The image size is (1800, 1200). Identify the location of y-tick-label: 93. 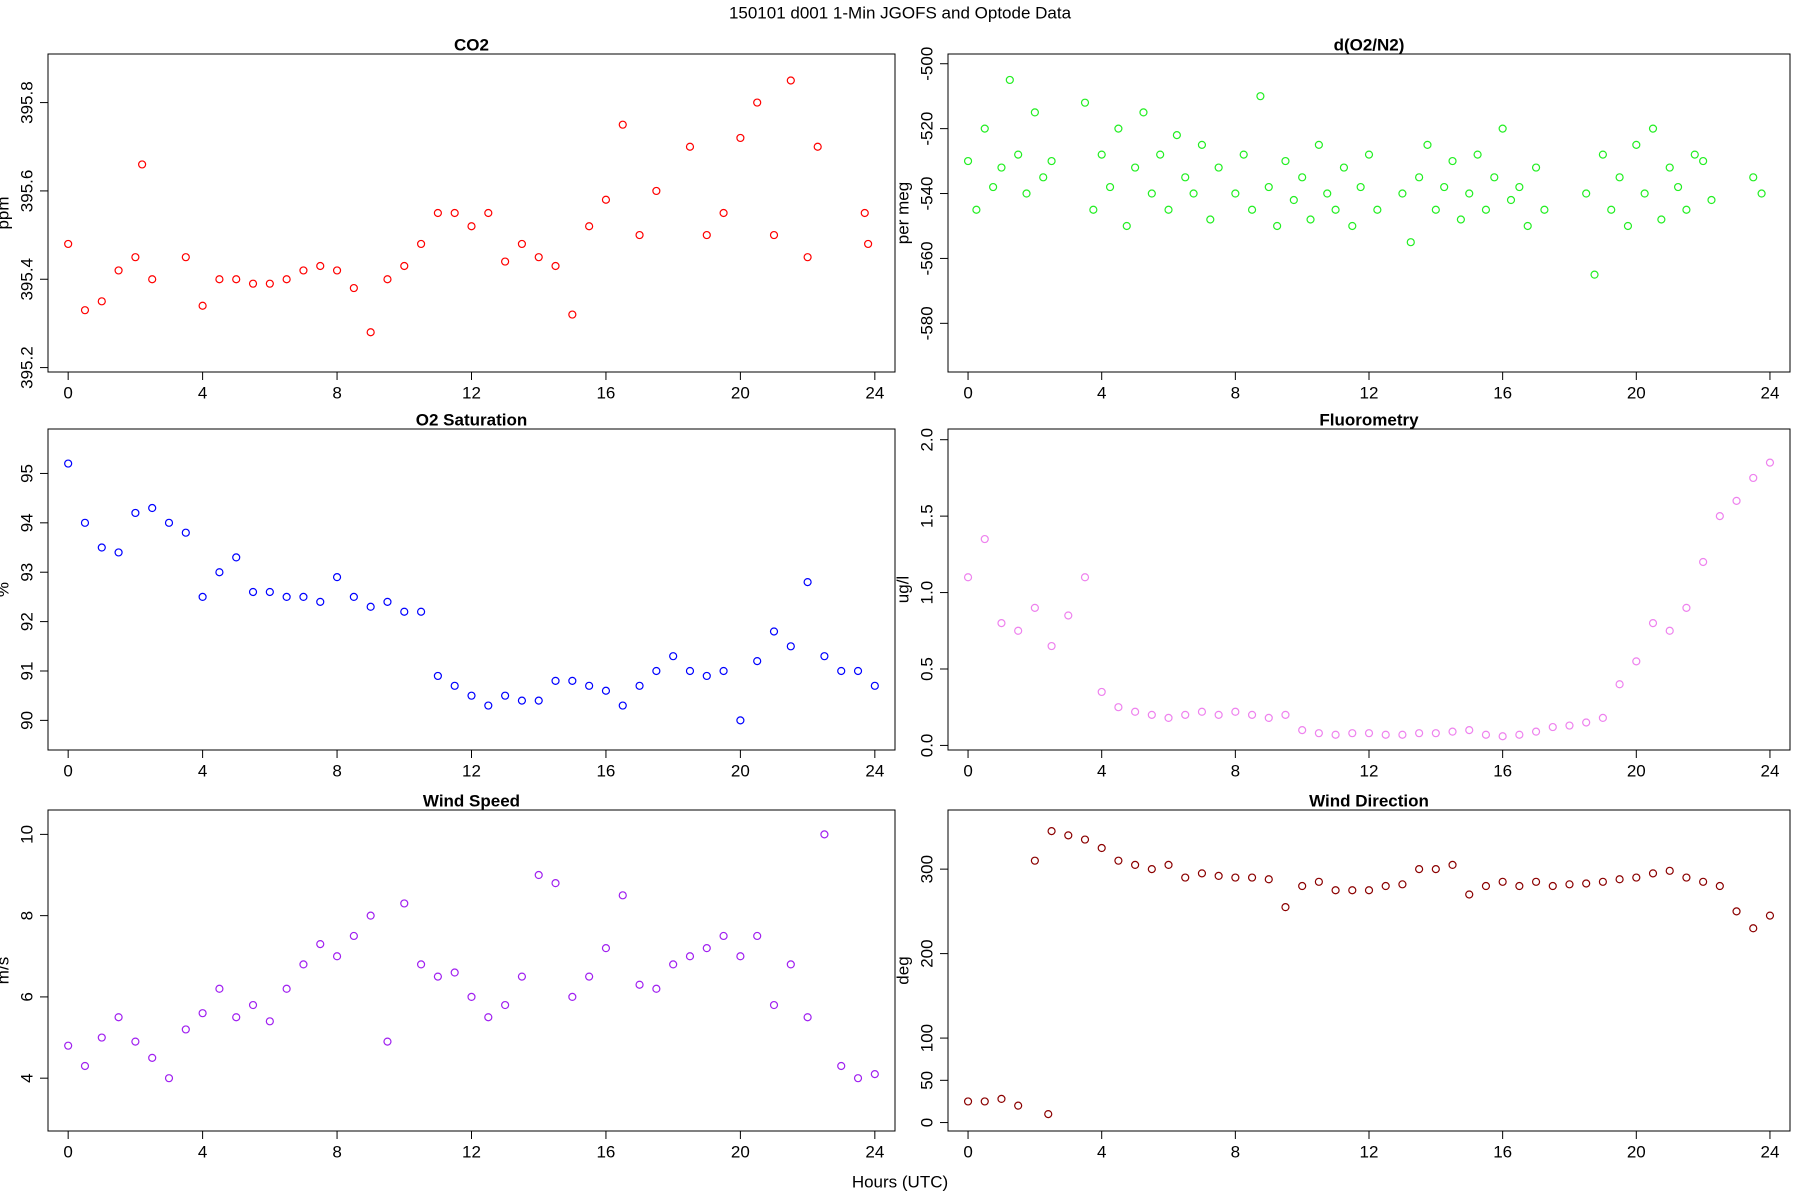
(26, 572).